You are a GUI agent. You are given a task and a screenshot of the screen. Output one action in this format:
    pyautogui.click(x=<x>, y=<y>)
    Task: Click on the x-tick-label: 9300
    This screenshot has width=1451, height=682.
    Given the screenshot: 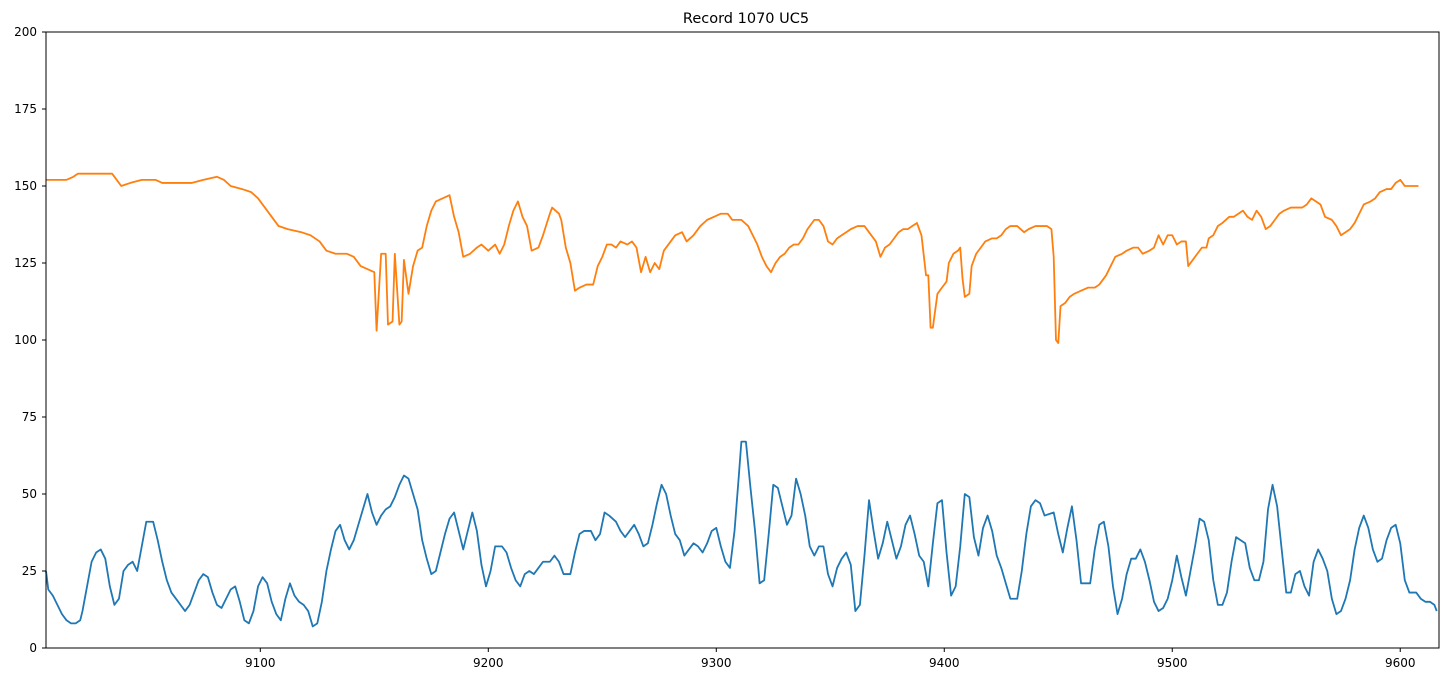 What is the action you would take?
    pyautogui.click(x=716, y=663)
    